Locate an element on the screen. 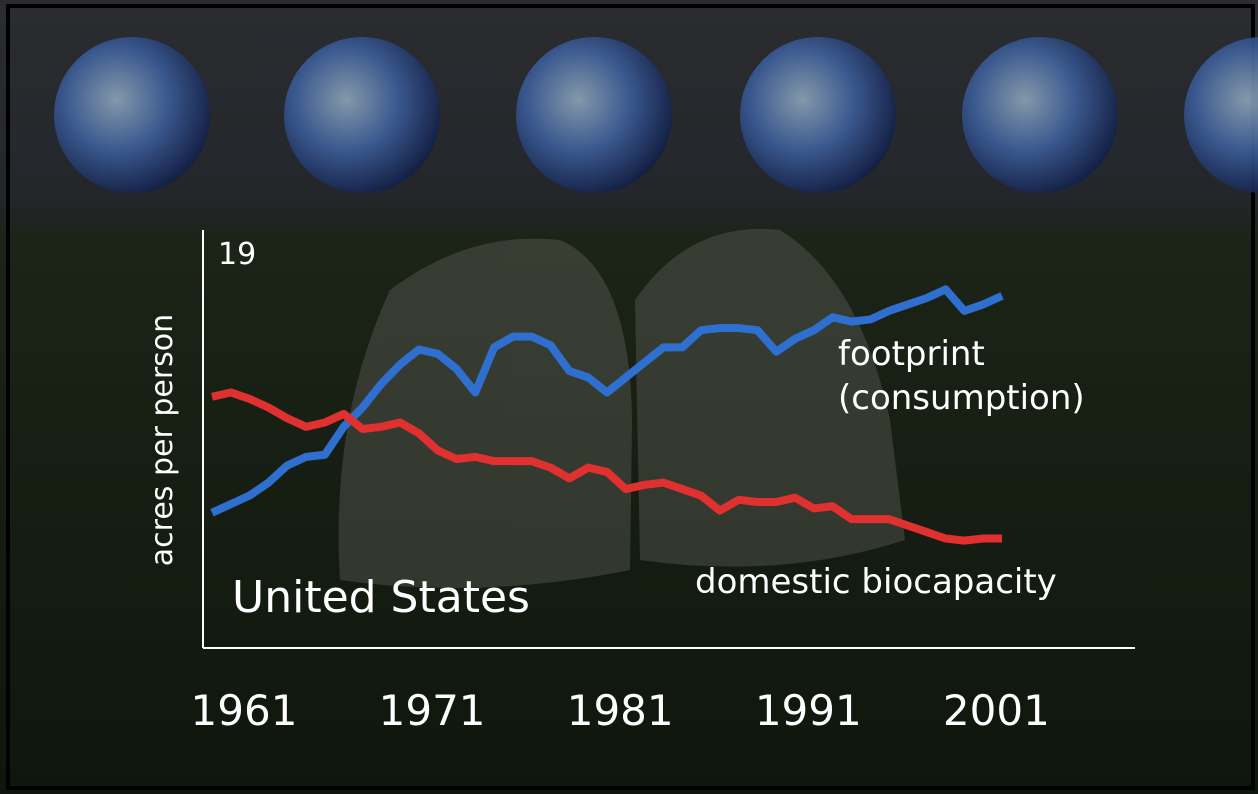 The height and width of the screenshot is (794, 1258). y-axis-label: acres per person is located at coordinates (162, 440).